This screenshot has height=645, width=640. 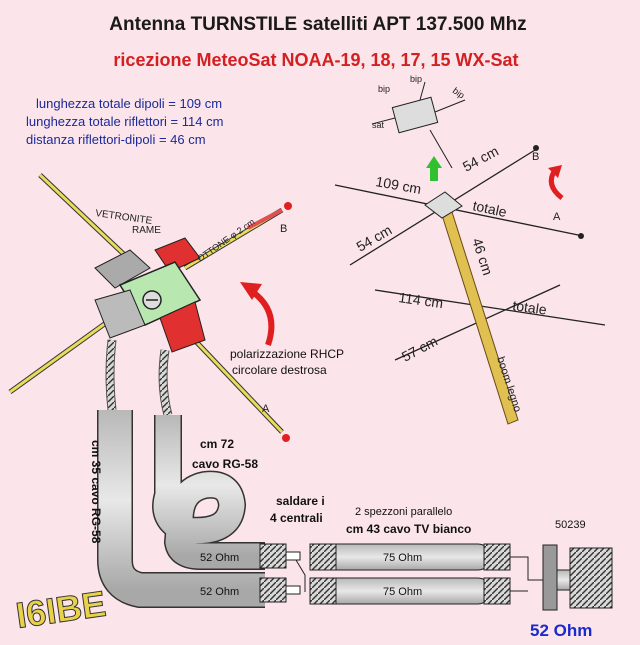 I want to click on label-b-right: B, so click(x=535, y=157).